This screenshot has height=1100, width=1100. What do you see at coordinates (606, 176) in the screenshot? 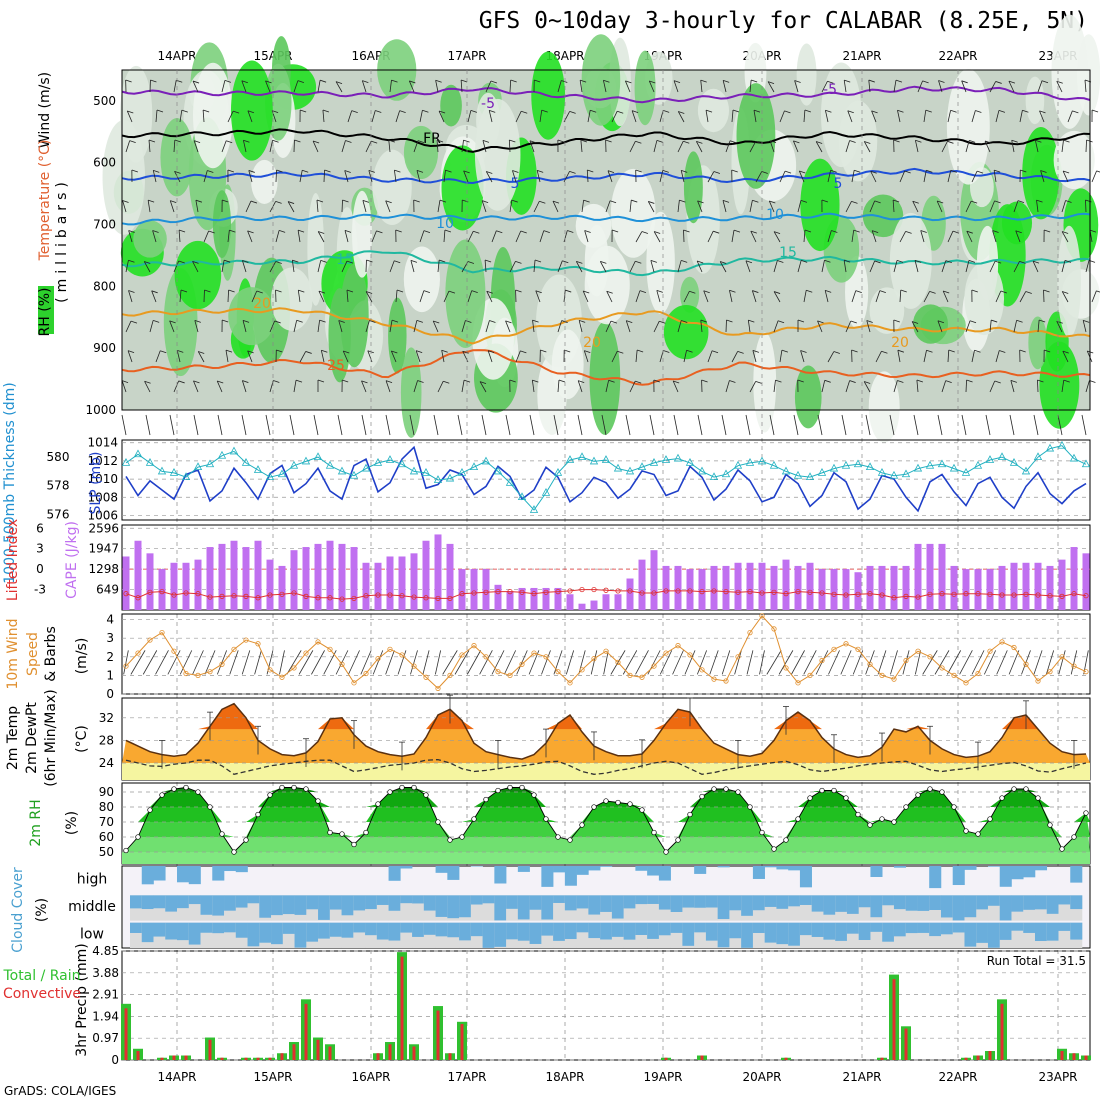
I see `isotherm-line` at bounding box center [606, 176].